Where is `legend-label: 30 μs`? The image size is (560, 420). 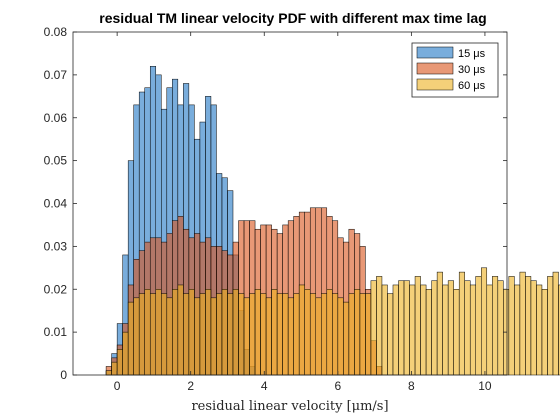
legend-label: 30 μs is located at coordinates (472, 70).